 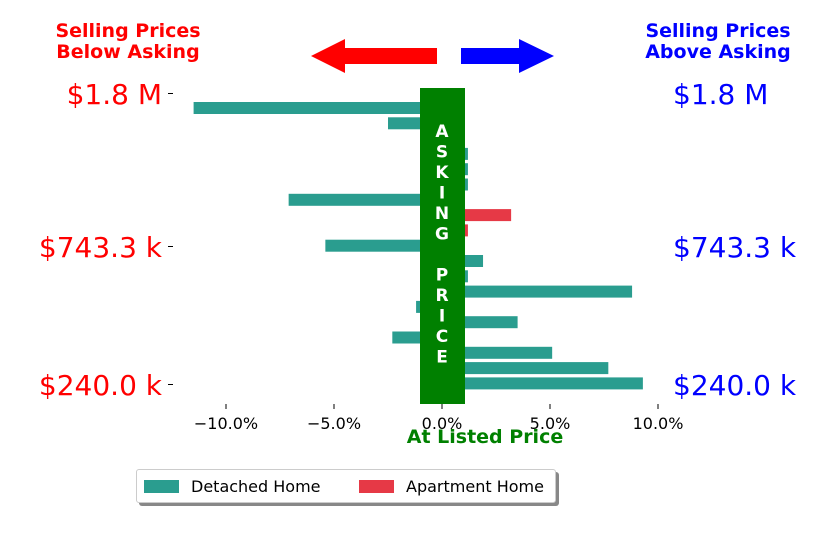 I want to click on legend-label-detached: Detached Home, so click(x=256, y=486).